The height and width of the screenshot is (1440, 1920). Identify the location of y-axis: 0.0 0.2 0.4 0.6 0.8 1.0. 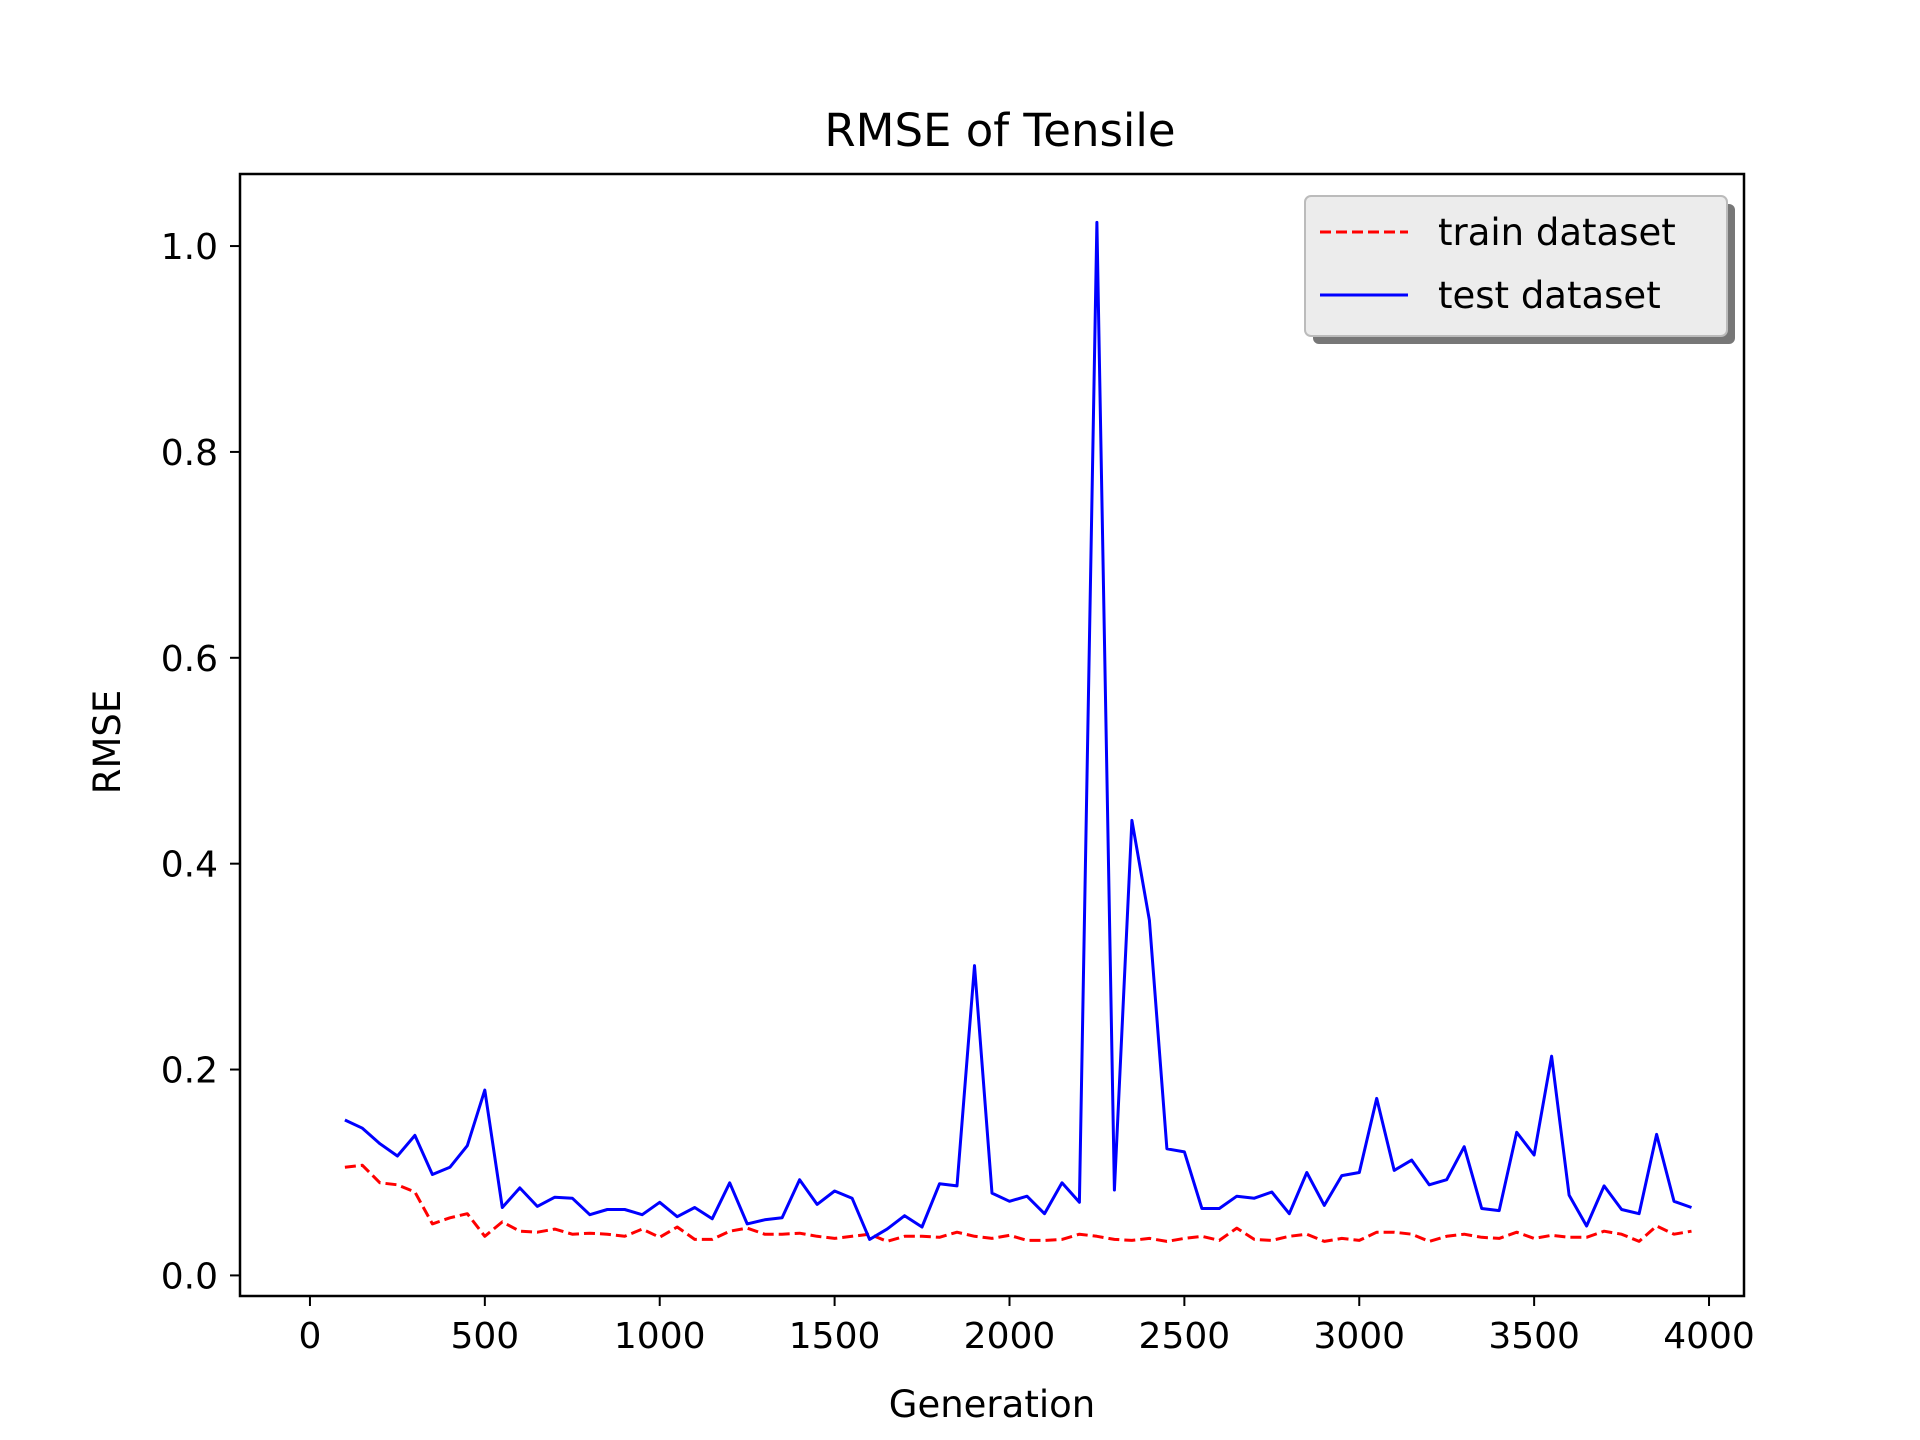
(200, 762).